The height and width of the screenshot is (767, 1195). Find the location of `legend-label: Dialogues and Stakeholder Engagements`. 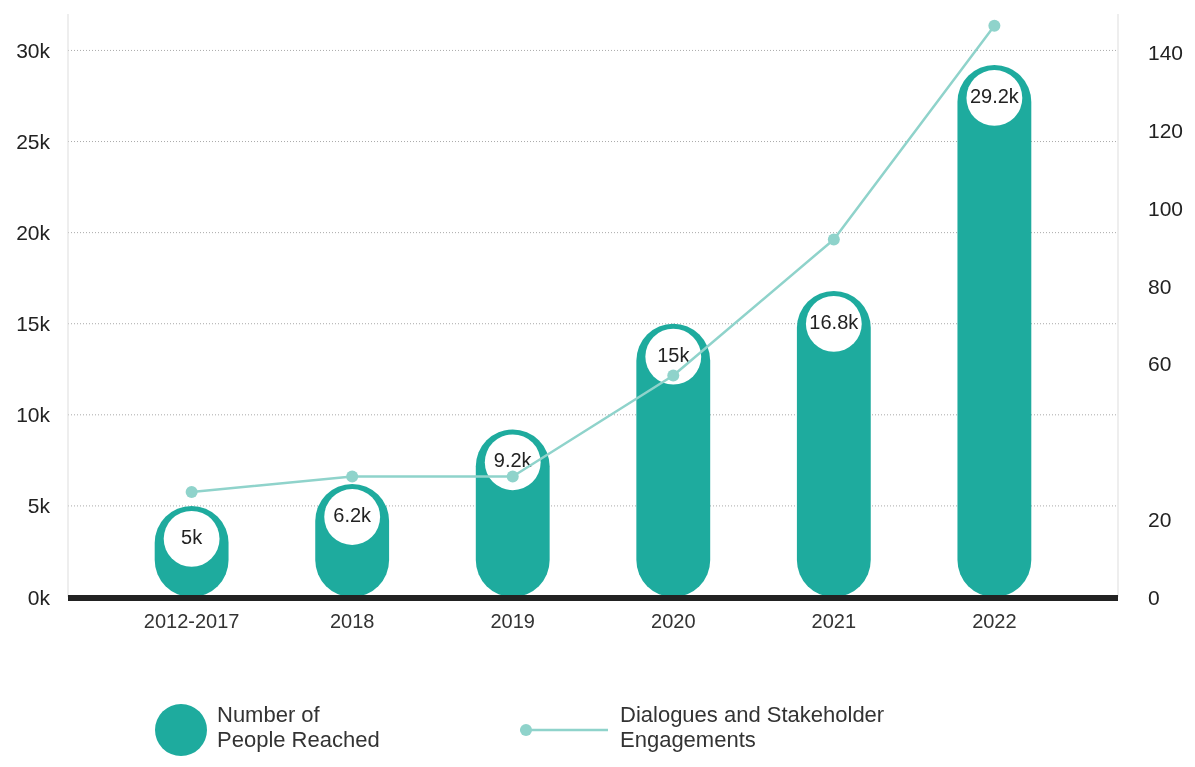

legend-label: Dialogues and Stakeholder Engagements is located at coordinates (752, 727).